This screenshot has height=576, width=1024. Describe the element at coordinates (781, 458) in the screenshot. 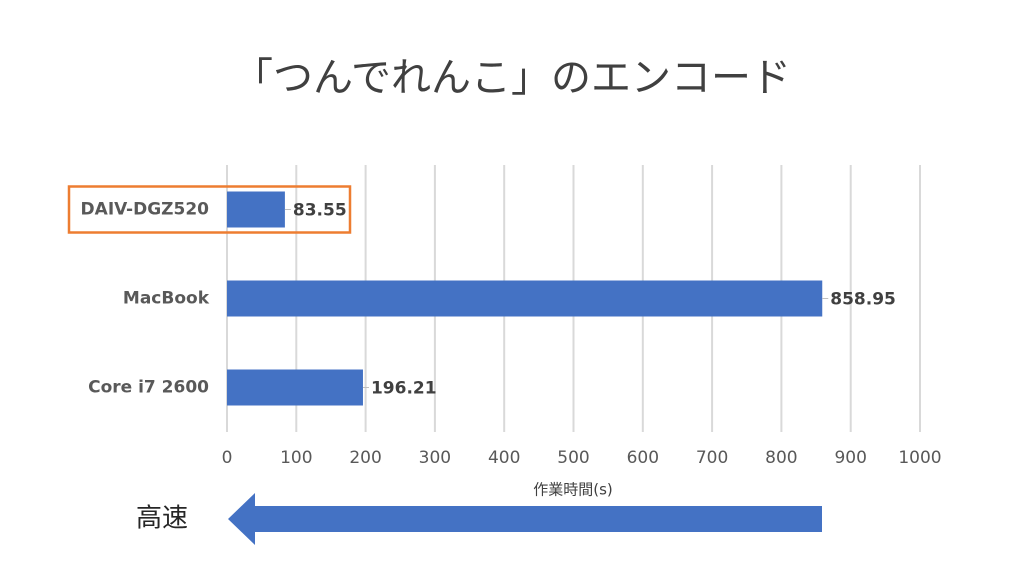

I see `x-tick-label: 800` at that location.